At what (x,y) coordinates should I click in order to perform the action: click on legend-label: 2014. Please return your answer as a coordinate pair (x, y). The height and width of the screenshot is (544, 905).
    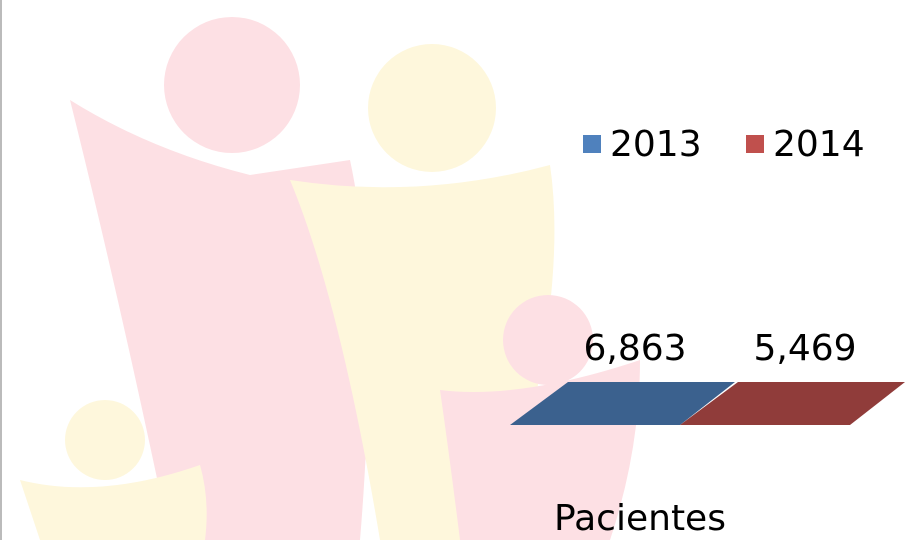
    Looking at the image, I should click on (819, 144).